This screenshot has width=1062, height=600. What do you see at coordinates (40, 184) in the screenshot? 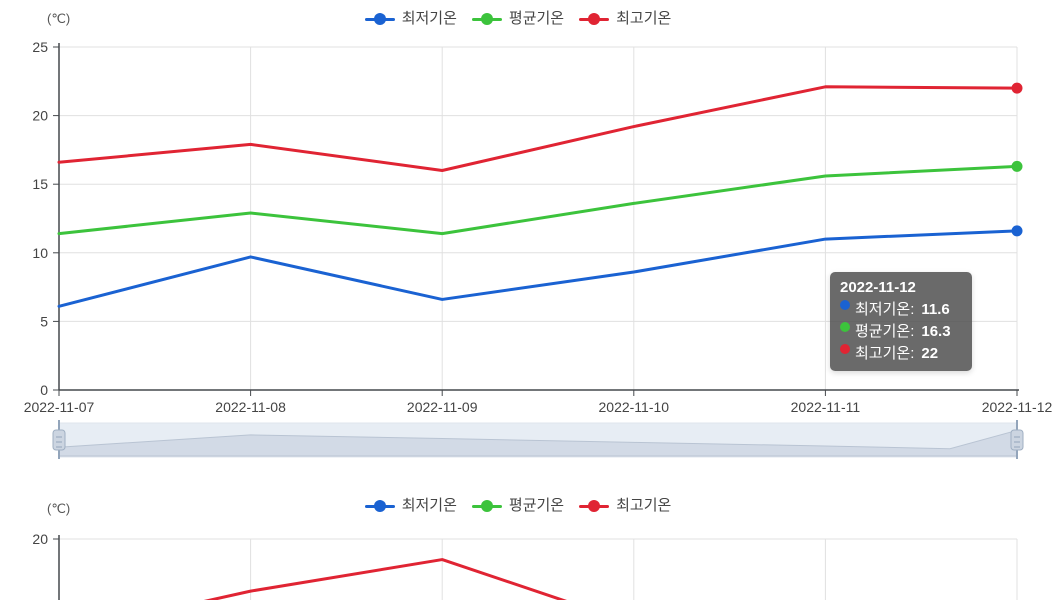
I see `y-axis-tick-label: 15` at bounding box center [40, 184].